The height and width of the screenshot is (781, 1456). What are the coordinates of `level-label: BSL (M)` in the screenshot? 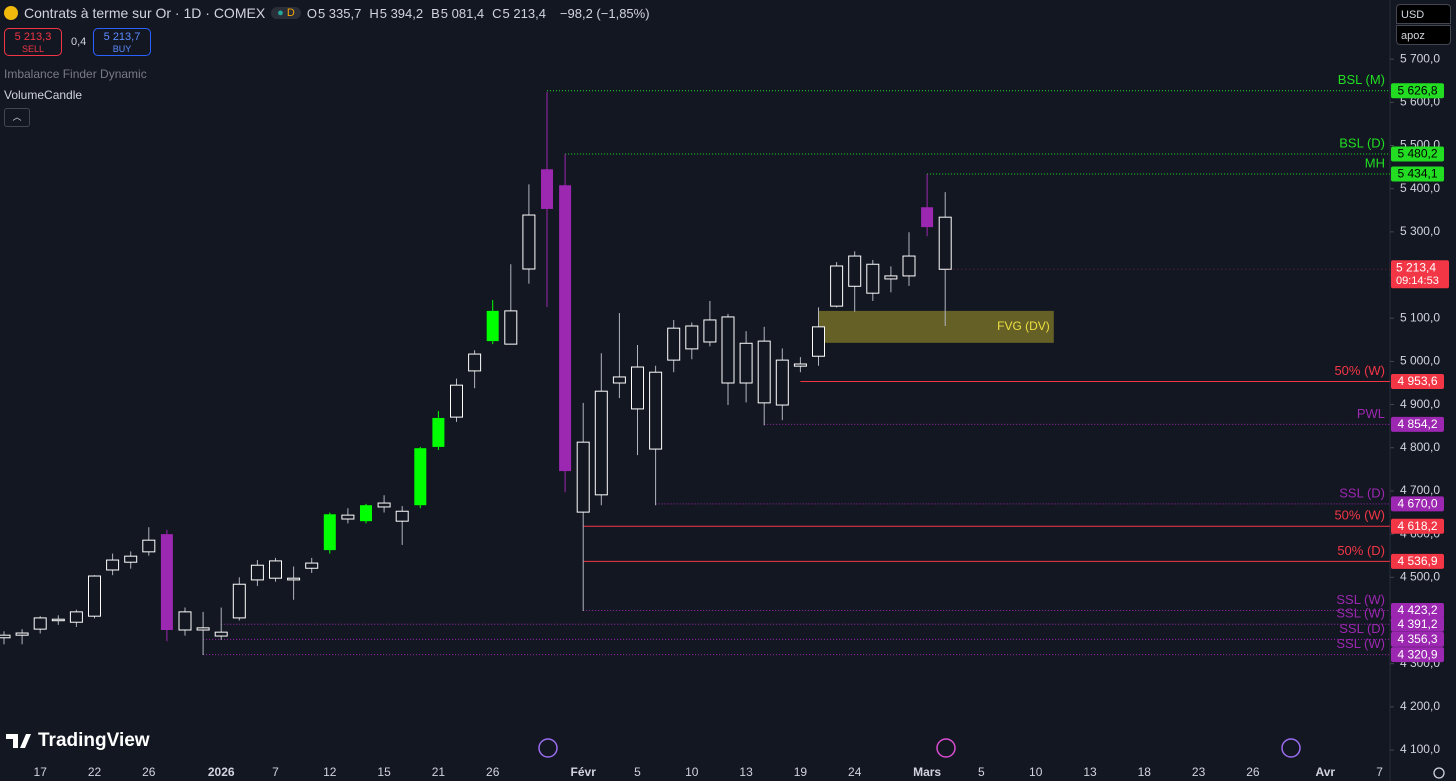 It's located at (1361, 79).